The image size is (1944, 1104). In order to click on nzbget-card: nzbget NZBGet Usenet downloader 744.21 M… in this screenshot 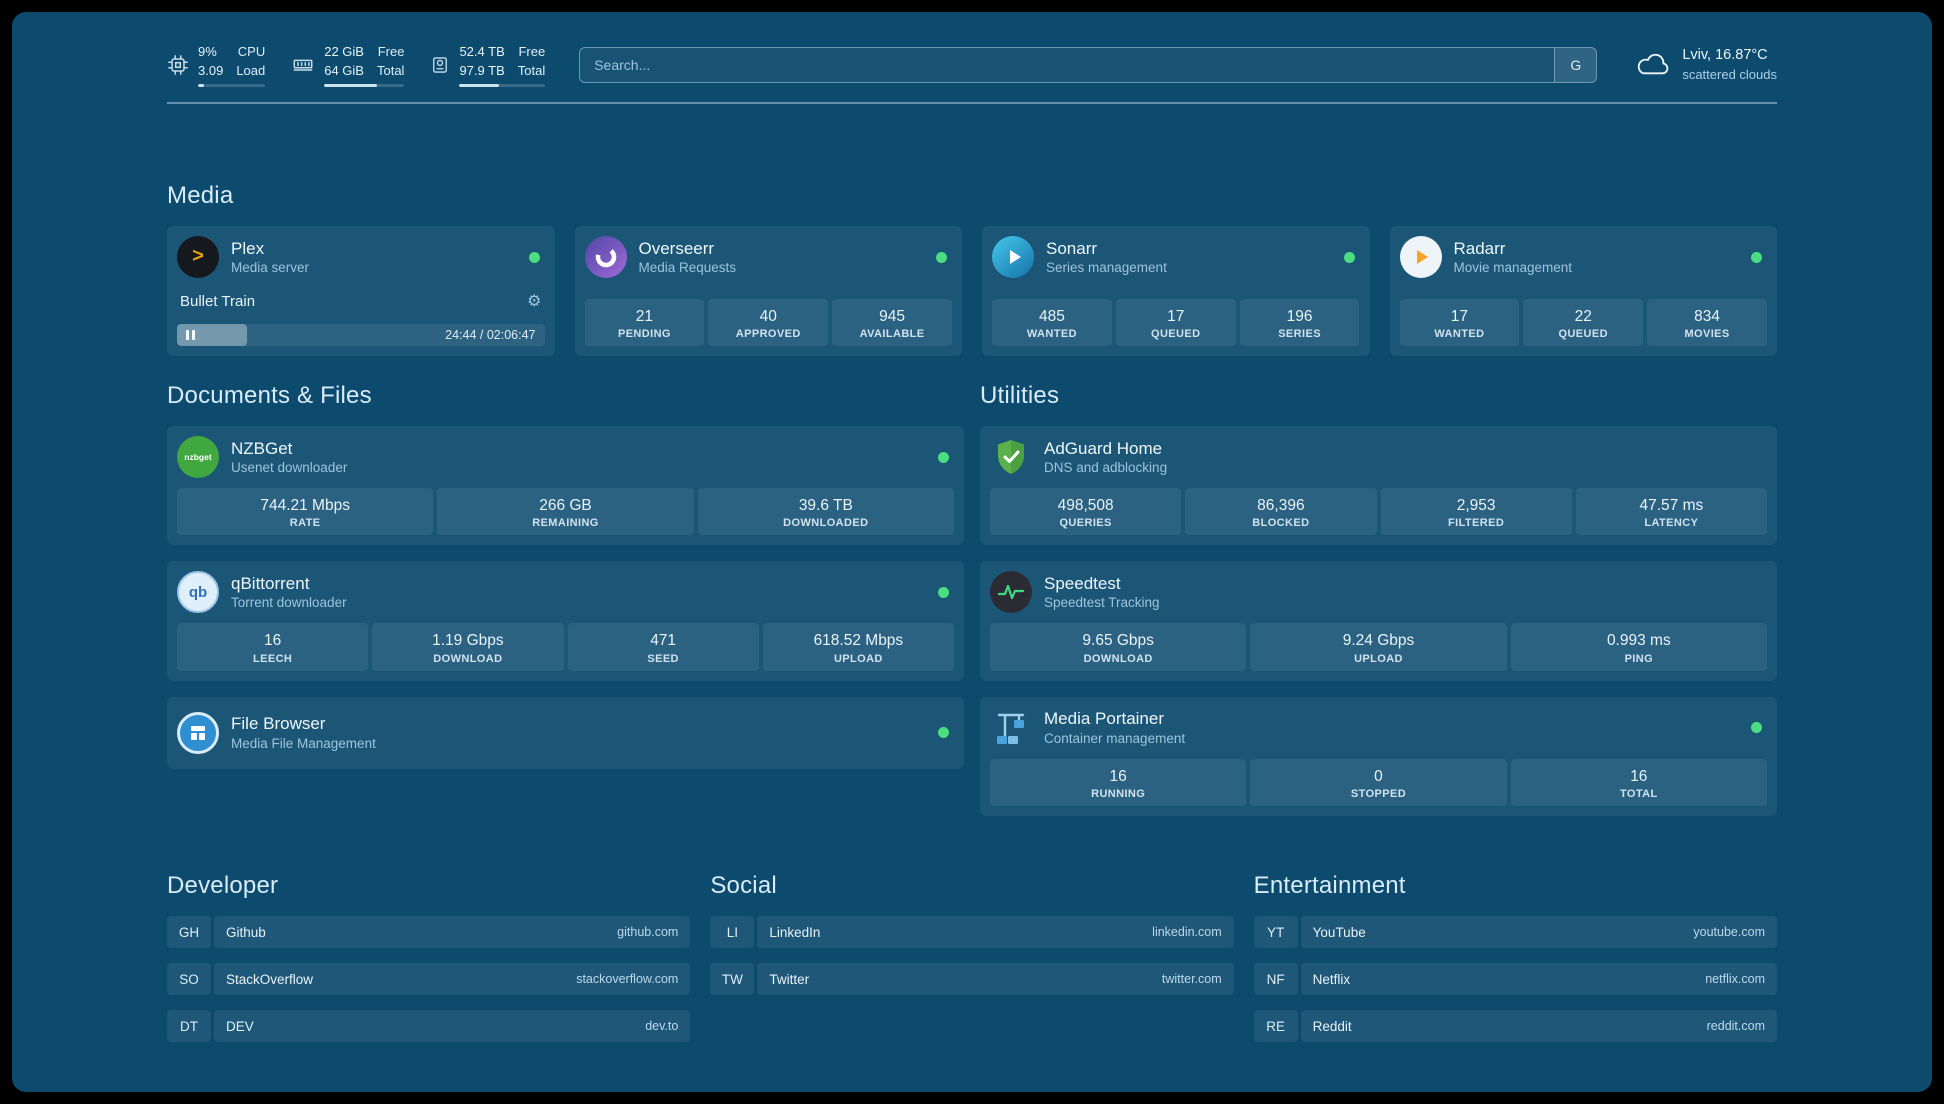, I will do `click(565, 486)`.